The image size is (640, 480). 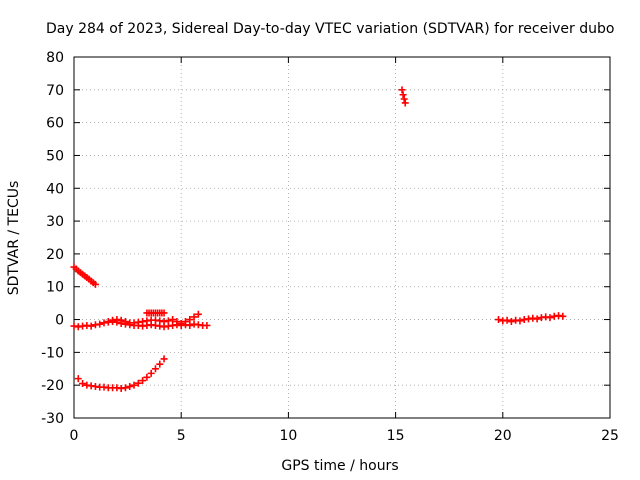 What do you see at coordinates (52, 386) in the screenshot?
I see `y-tick-label: -20` at bounding box center [52, 386].